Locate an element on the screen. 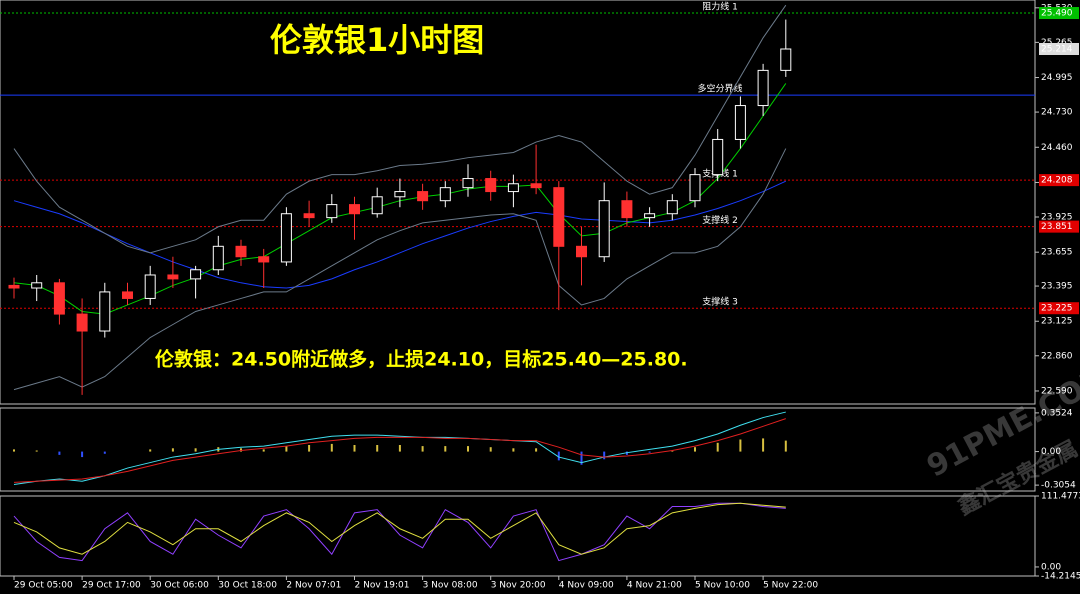 The height and width of the screenshot is (594, 1080). x-tick-label: 30 Oct 18:00 is located at coordinates (247, 586).